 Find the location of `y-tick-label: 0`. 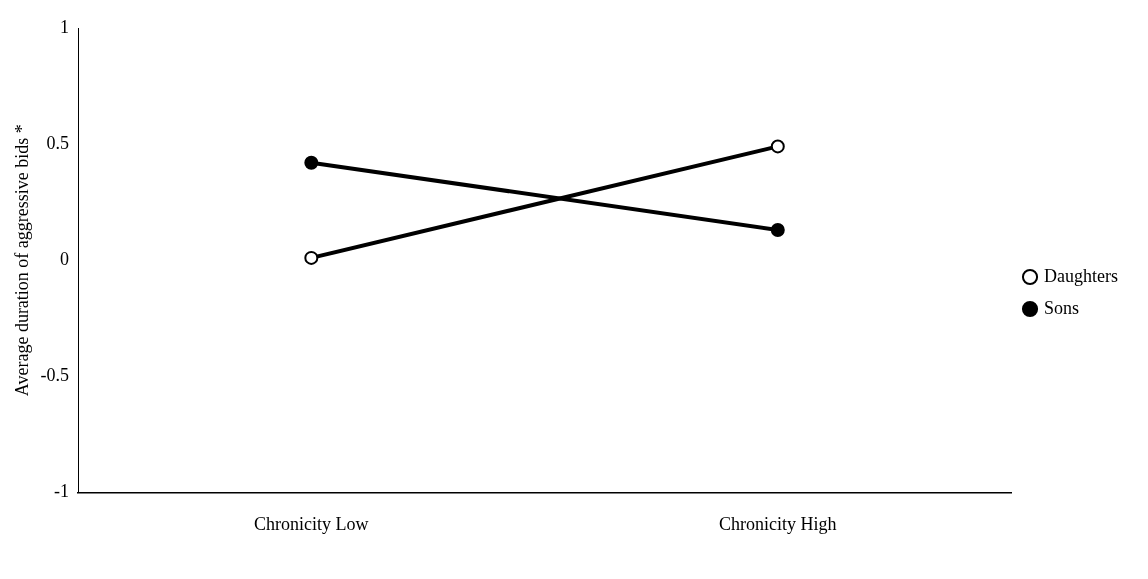

y-tick-label: 0 is located at coordinates (65, 258).